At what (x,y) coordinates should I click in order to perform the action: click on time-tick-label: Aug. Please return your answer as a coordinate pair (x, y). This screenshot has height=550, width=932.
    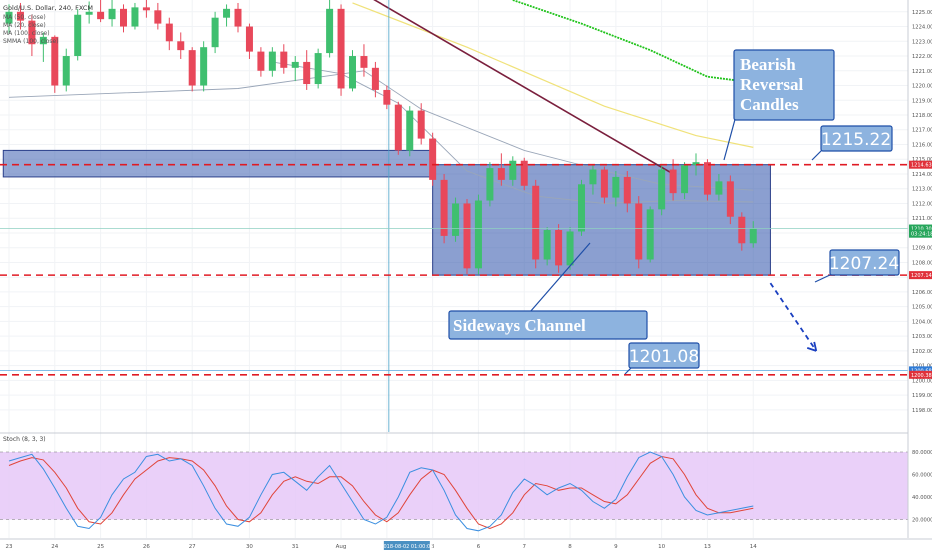
    Looking at the image, I should click on (341, 547).